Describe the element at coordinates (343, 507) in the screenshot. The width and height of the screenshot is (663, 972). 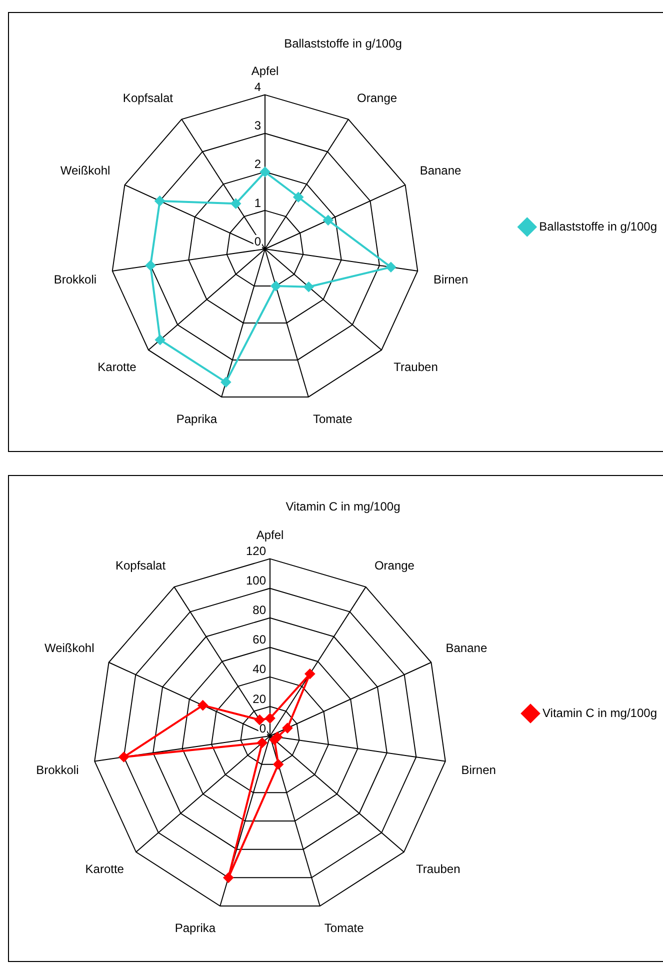
I see `chart-title: Vitamin C in mg/100g` at that location.